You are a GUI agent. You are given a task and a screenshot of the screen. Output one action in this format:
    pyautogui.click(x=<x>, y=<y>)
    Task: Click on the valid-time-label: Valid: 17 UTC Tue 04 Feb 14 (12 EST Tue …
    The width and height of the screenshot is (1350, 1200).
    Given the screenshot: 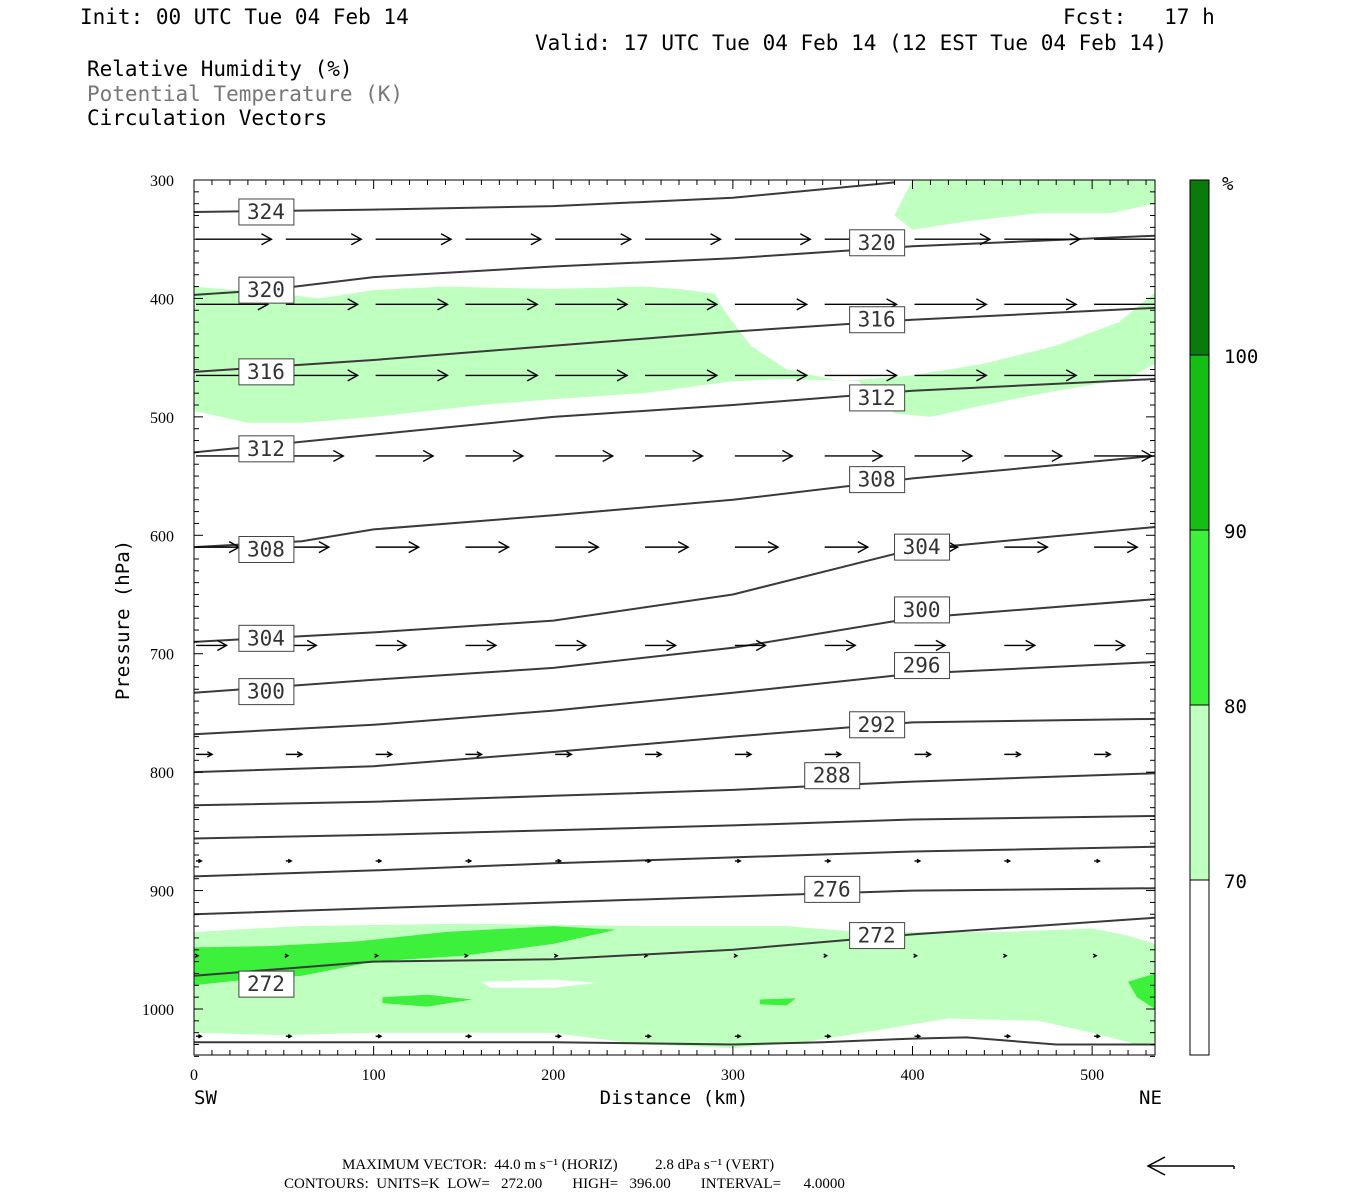 What is the action you would take?
    pyautogui.click(x=851, y=43)
    